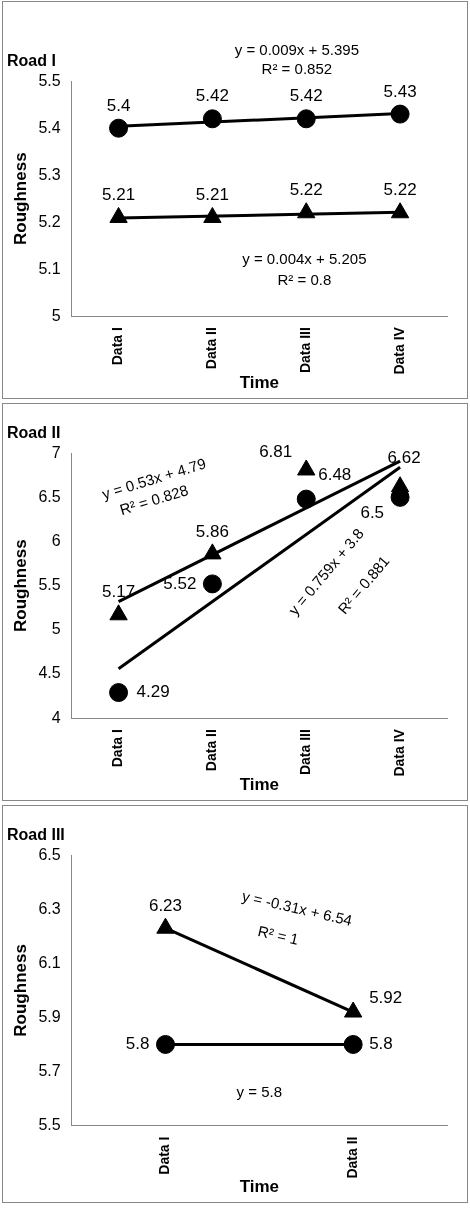  What do you see at coordinates (296, 49) in the screenshot?
I see `text: y = 0.009x + 5.395` at bounding box center [296, 49].